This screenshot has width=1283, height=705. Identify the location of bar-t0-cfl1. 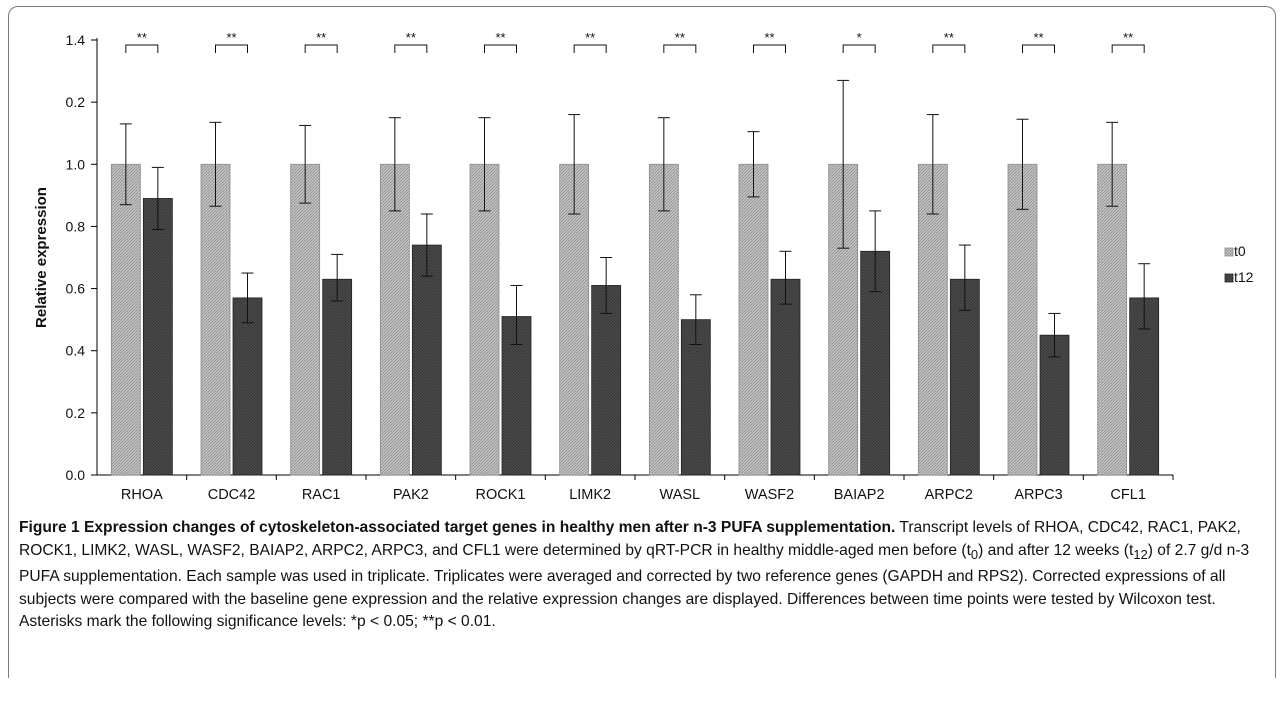
(1112, 319).